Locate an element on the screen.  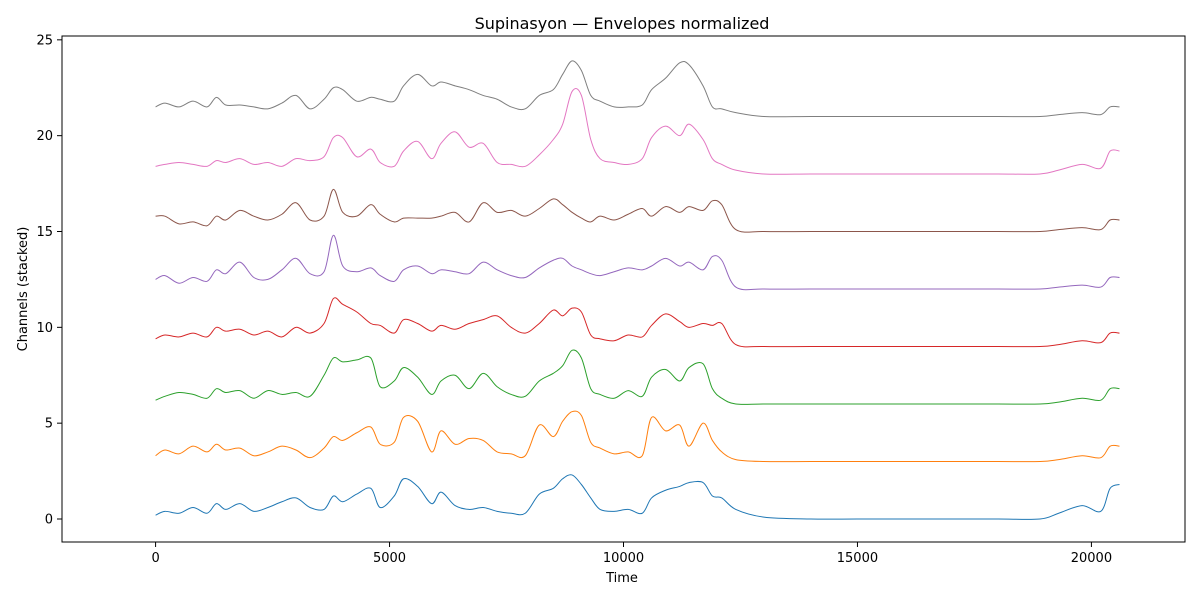
y-tick-label: 10 is located at coordinates (44, 328).